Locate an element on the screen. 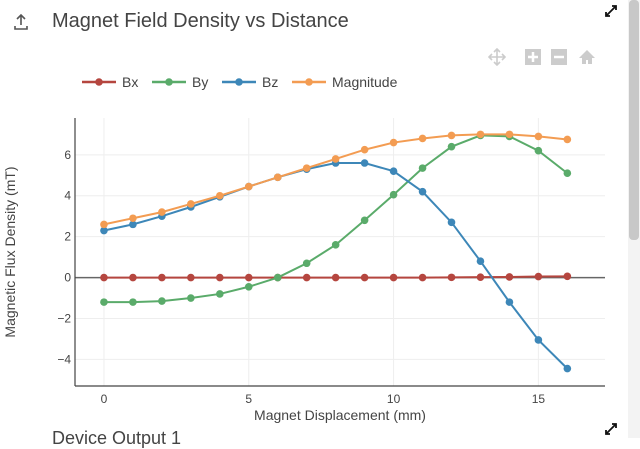 Image resolution: width=640 pixels, height=449 pixels. legend-label: Magnitude is located at coordinates (365, 82).